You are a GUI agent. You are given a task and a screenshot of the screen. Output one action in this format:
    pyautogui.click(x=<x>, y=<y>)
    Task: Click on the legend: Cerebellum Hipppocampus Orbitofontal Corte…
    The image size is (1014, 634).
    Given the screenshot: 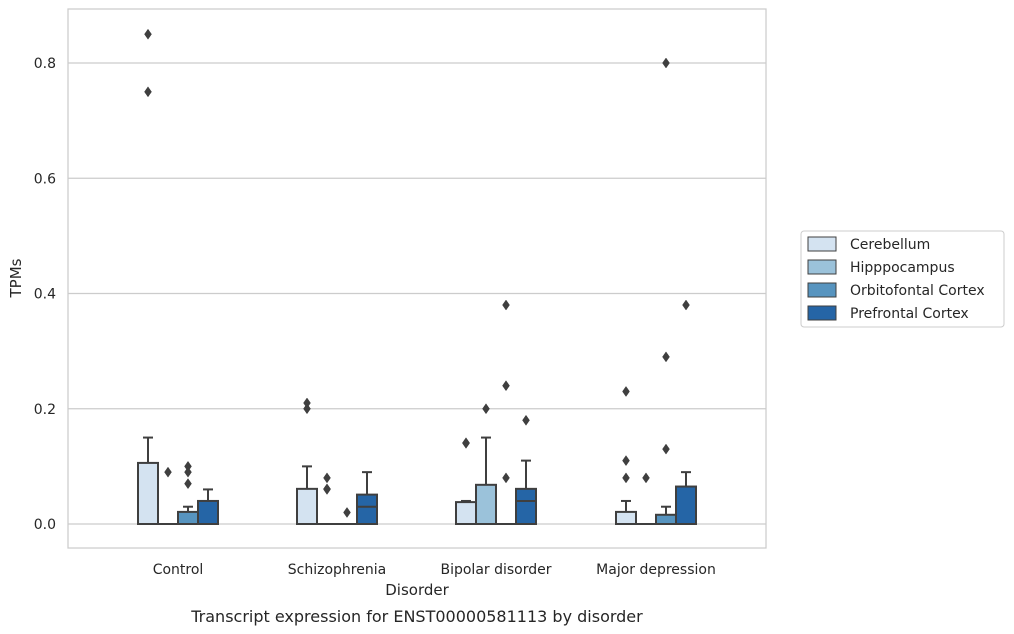 What is the action you would take?
    pyautogui.click(x=902, y=279)
    